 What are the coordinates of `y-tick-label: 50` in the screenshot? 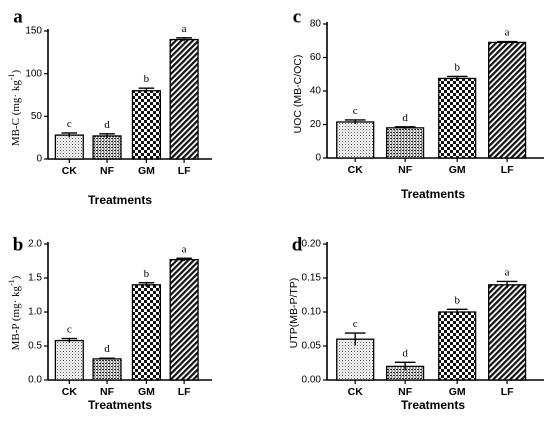 It's located at (37, 116).